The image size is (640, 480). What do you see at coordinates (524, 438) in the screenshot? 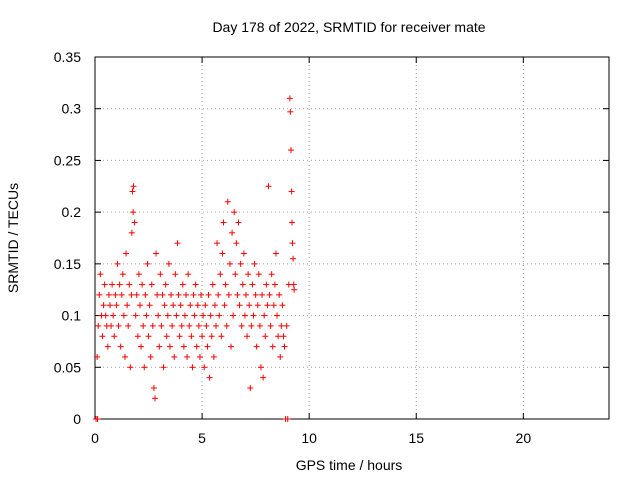
I see `x-tick-label: 20` at bounding box center [524, 438].